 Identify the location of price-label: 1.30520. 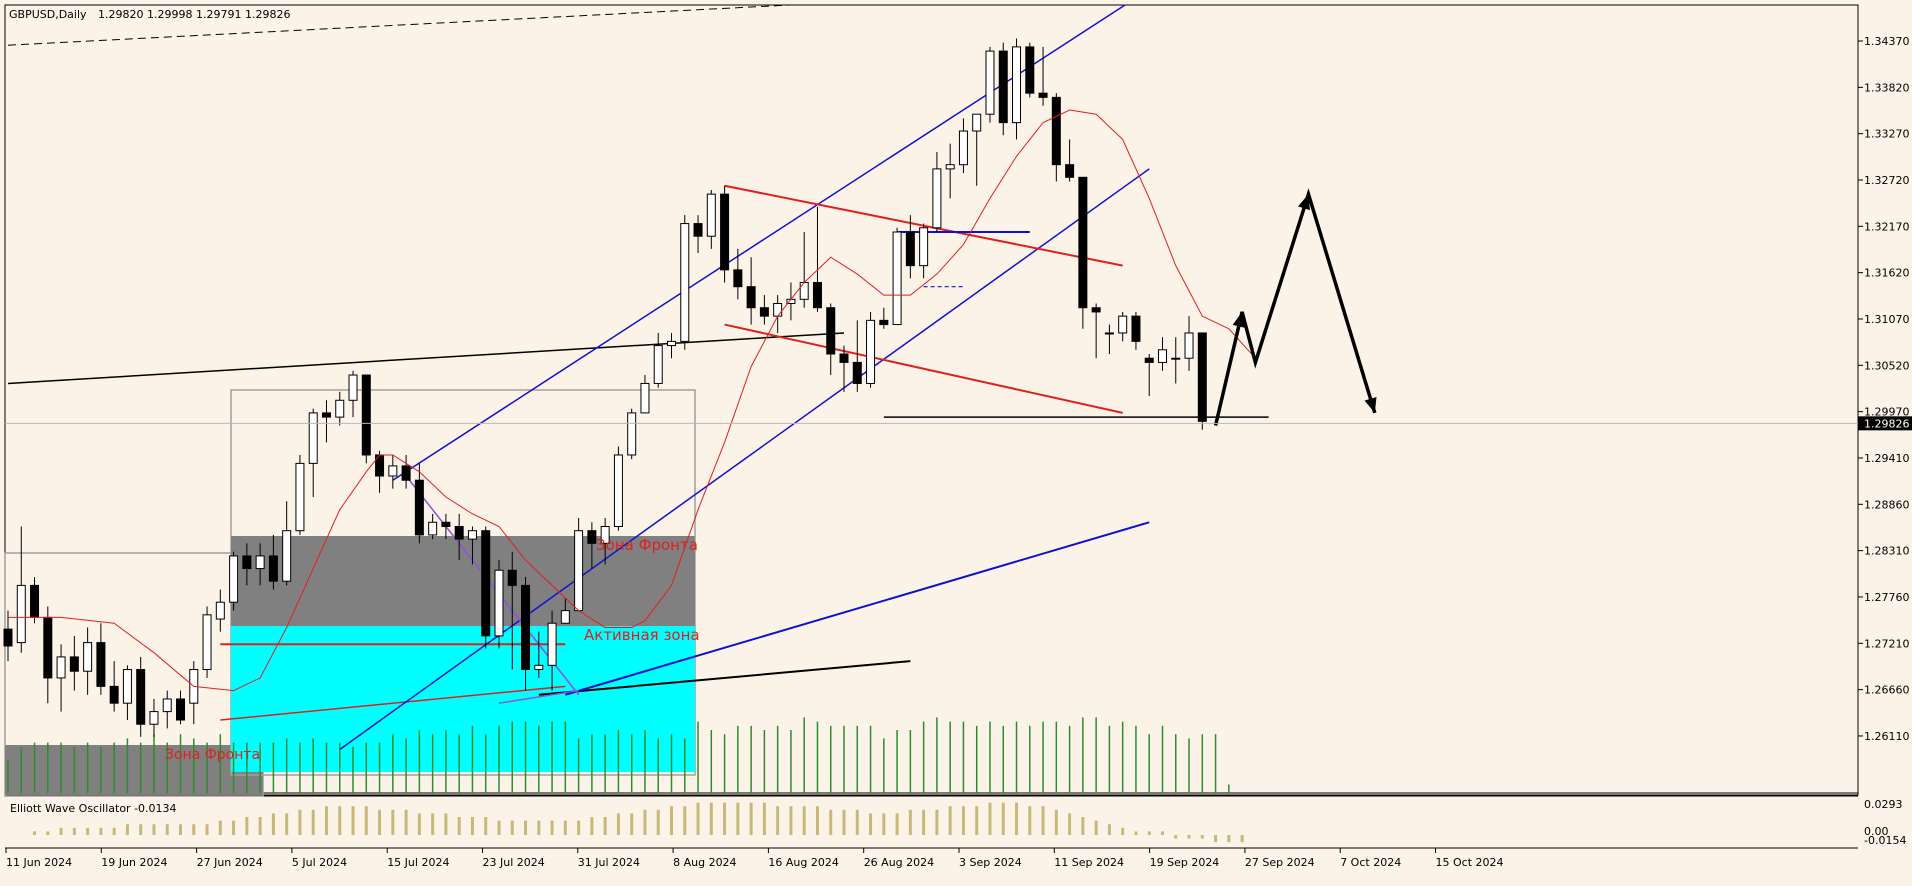
(1887, 365).